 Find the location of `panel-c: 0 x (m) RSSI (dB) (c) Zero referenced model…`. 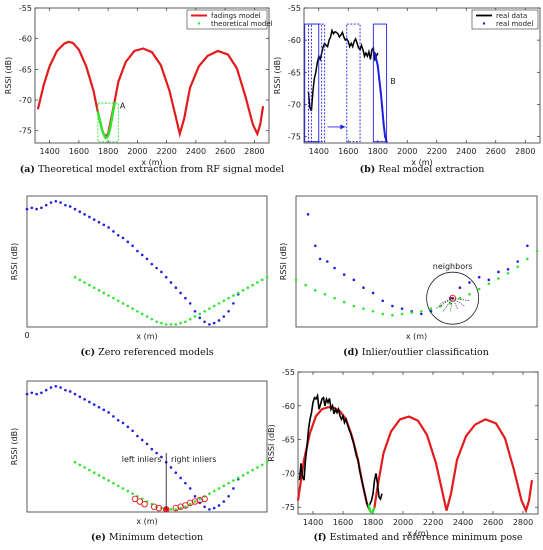

panel-c: 0 x (m) RSSI (dB) (c) Zero referenced model… is located at coordinates (139, 276).